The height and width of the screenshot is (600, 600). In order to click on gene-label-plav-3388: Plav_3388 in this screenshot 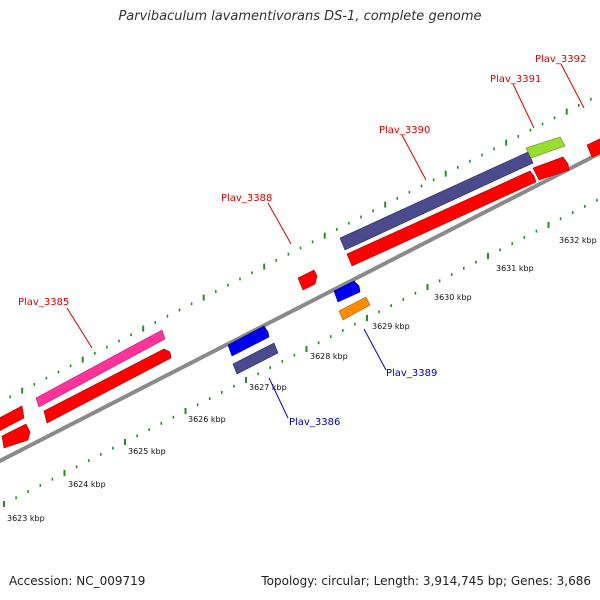, I will do `click(246, 198)`.